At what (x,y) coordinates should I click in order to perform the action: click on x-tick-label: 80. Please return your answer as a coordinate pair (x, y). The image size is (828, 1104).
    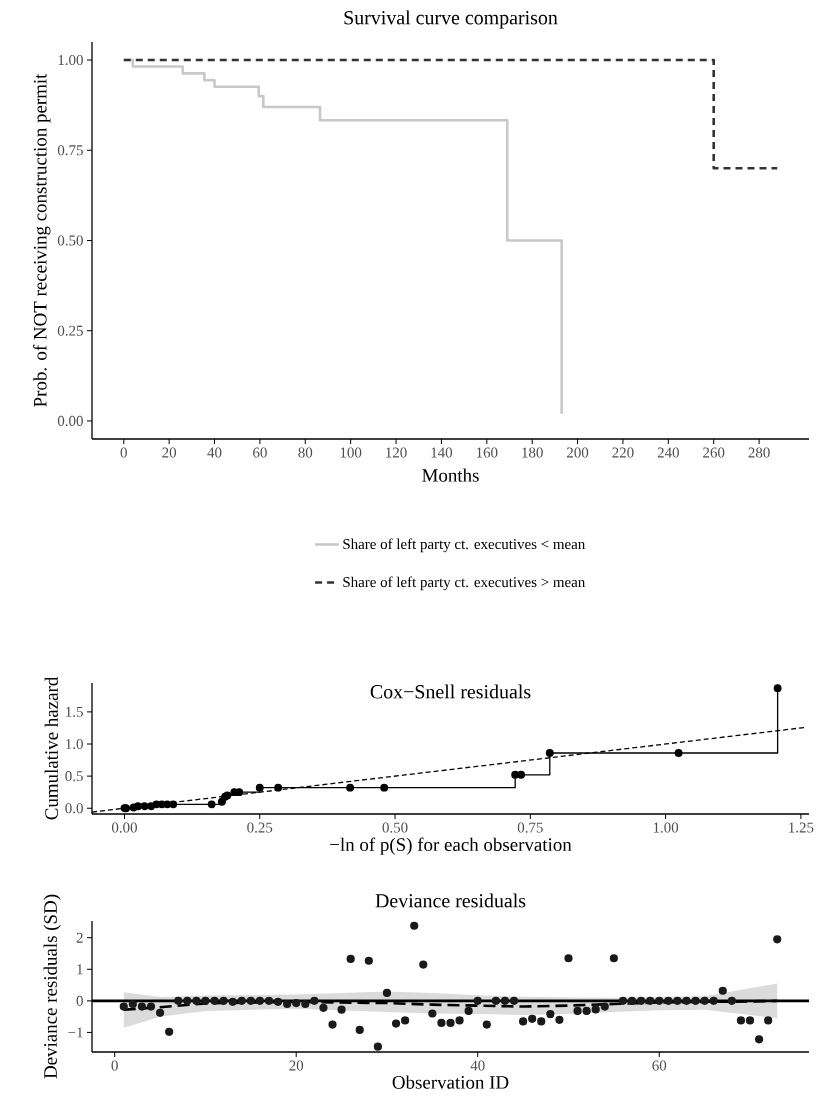
    Looking at the image, I should click on (305, 452).